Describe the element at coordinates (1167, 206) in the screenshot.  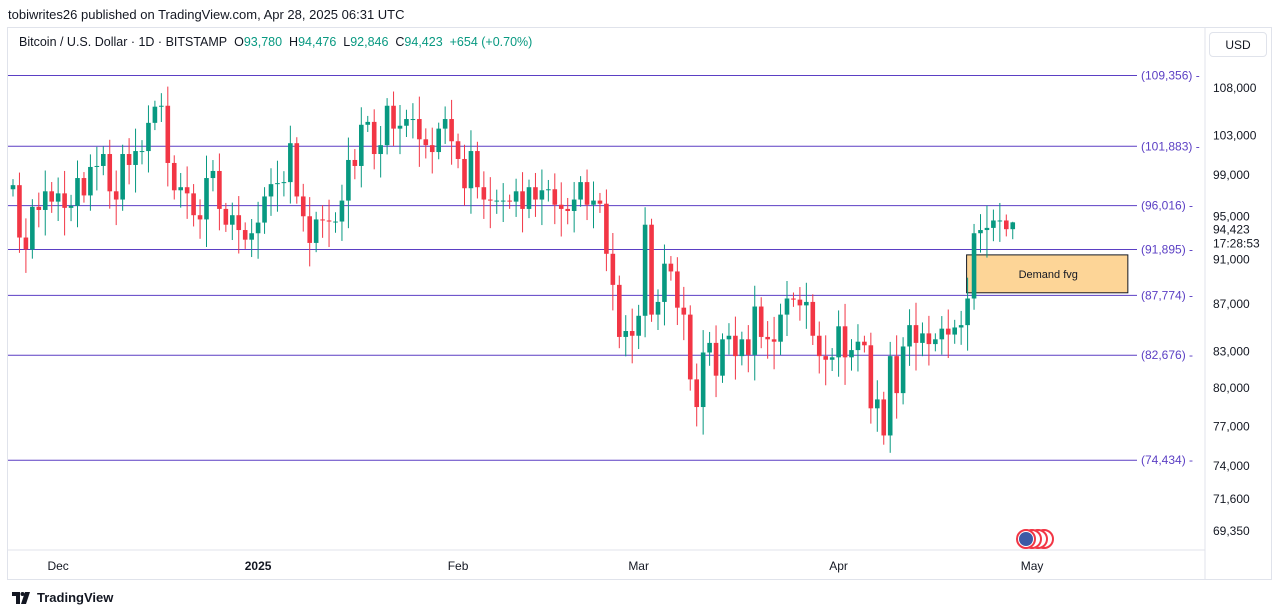
I see `level-label: (96,016) -` at that location.